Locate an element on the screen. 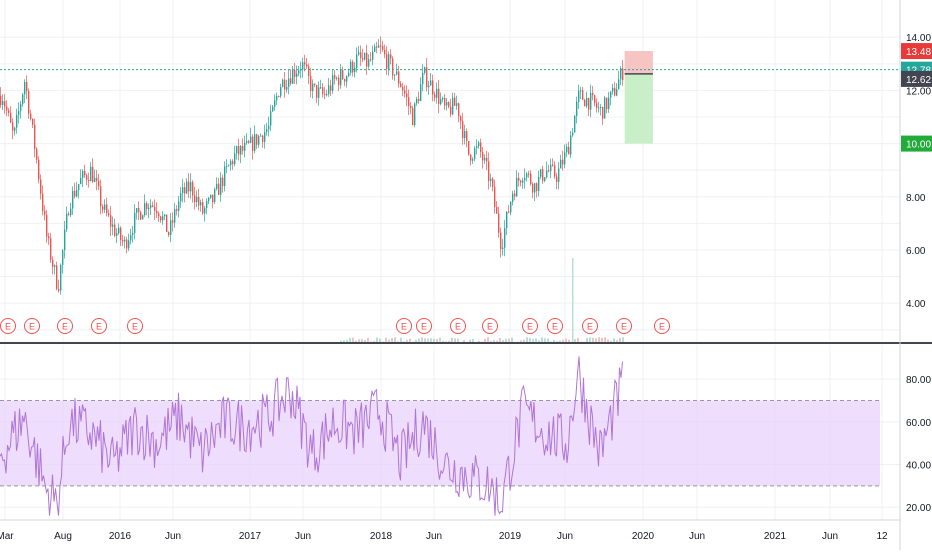 Image resolution: width=932 pixels, height=555 pixels. rsi-tick-label: 20.00 is located at coordinates (918, 508).